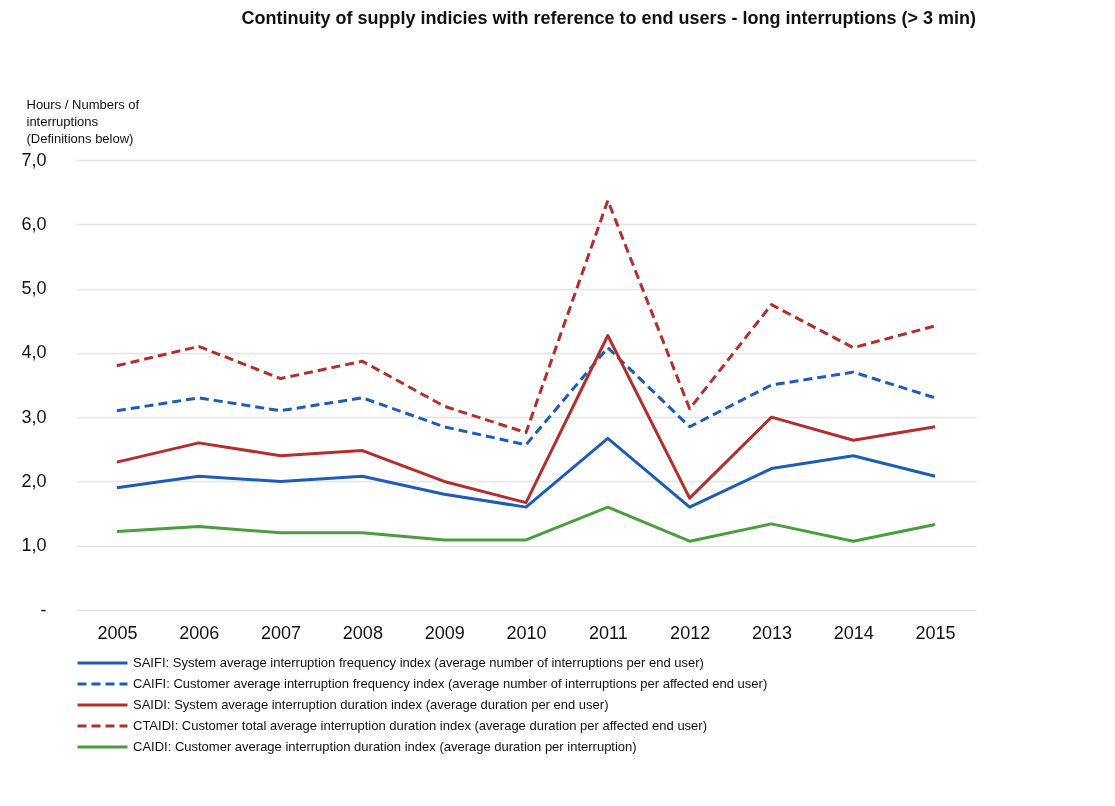  Describe the element at coordinates (34, 159) in the screenshot. I see `y-tick-label: 7,0` at that location.